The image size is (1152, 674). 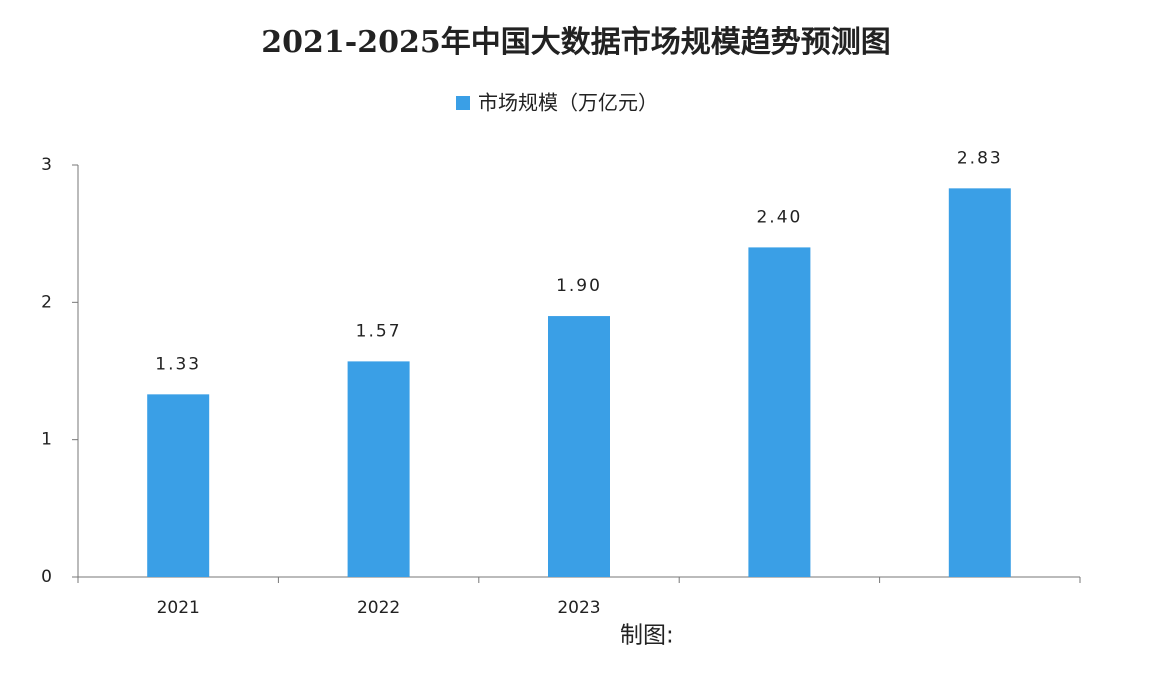 I want to click on y-tick-label: 0, so click(x=46, y=577).